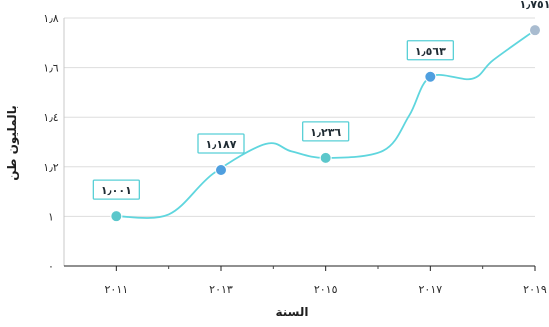  Describe the element at coordinates (431, 289) in the screenshot. I see `x-tick-label: ٢٠١٧` at that location.